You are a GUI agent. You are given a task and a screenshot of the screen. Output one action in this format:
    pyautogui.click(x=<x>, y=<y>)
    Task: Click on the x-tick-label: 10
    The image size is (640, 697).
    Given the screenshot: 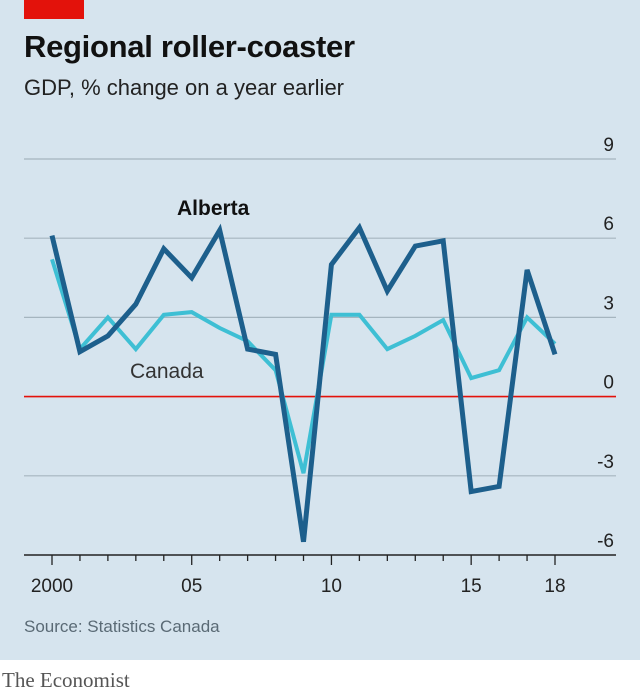 What is the action you would take?
    pyautogui.click(x=331, y=586)
    